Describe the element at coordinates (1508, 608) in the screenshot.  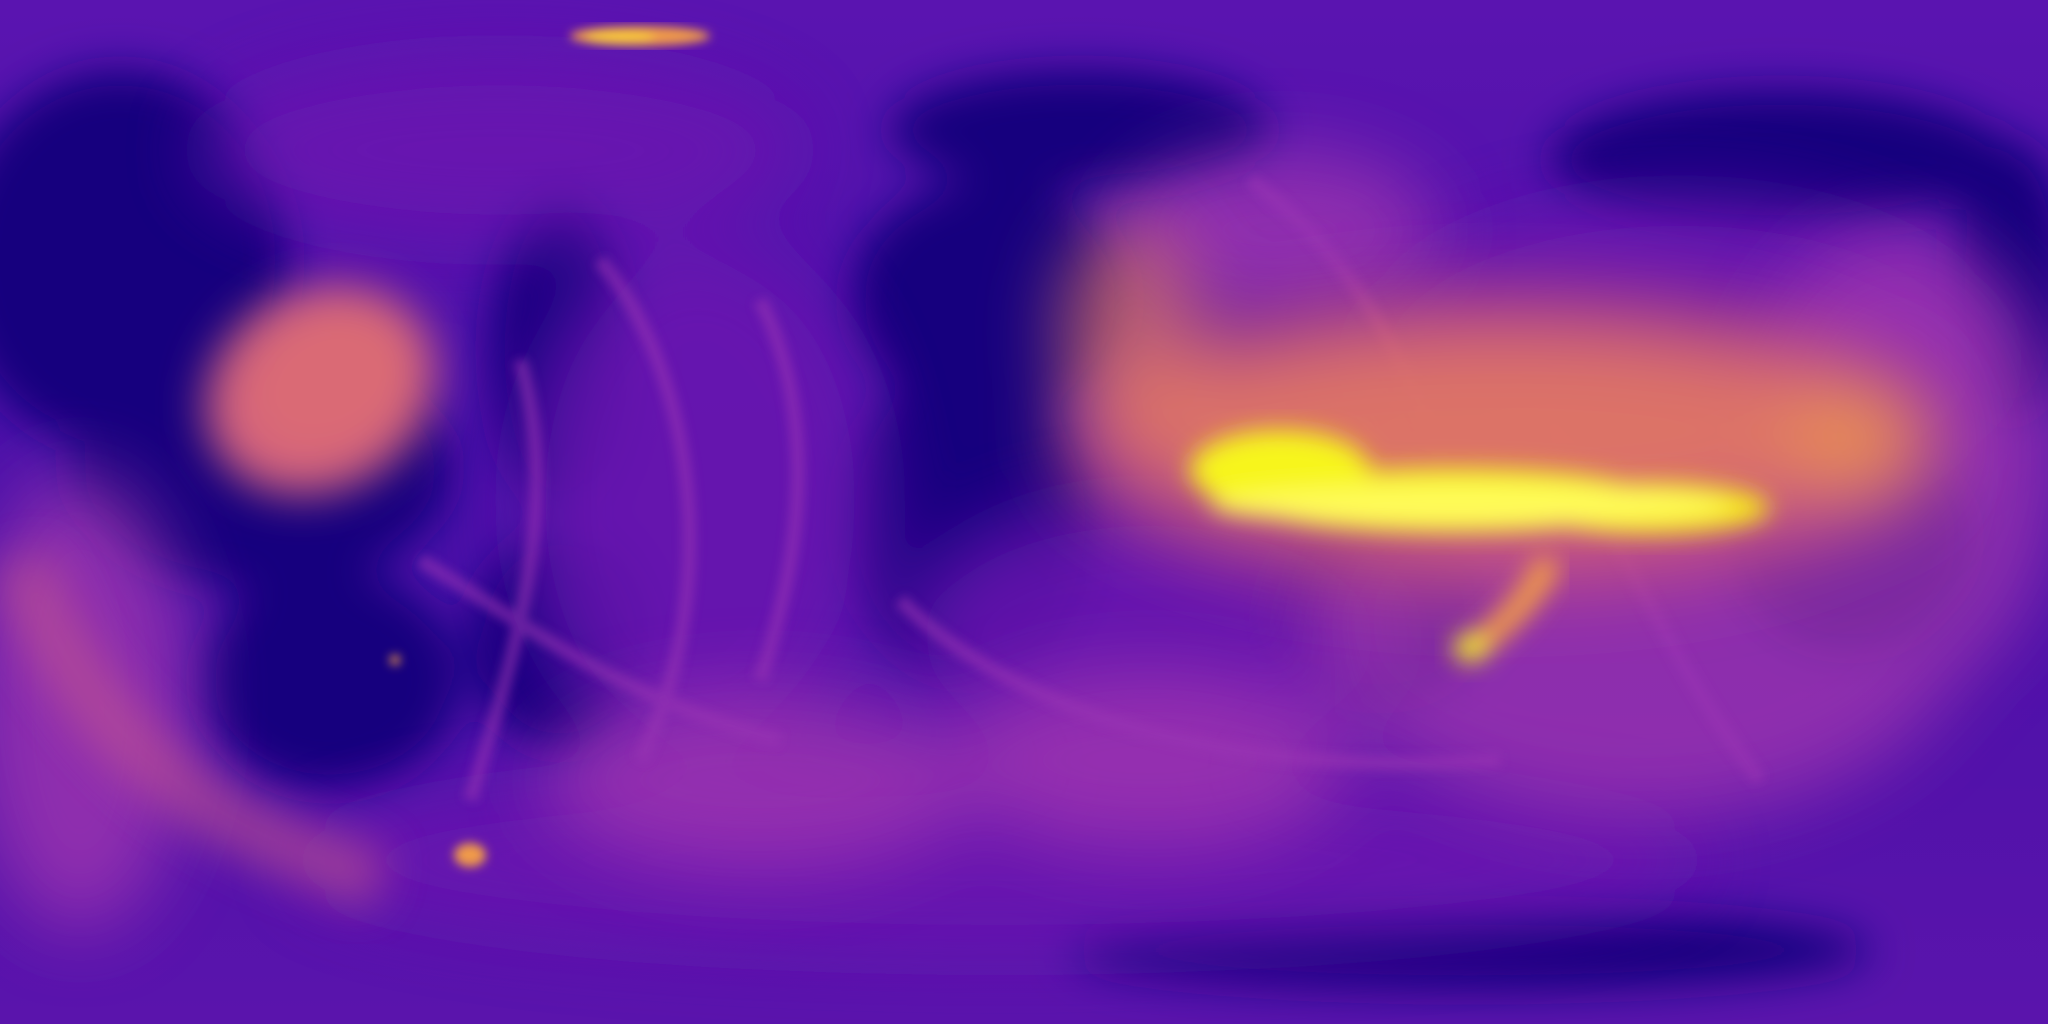
I see `hot-spot` at that location.